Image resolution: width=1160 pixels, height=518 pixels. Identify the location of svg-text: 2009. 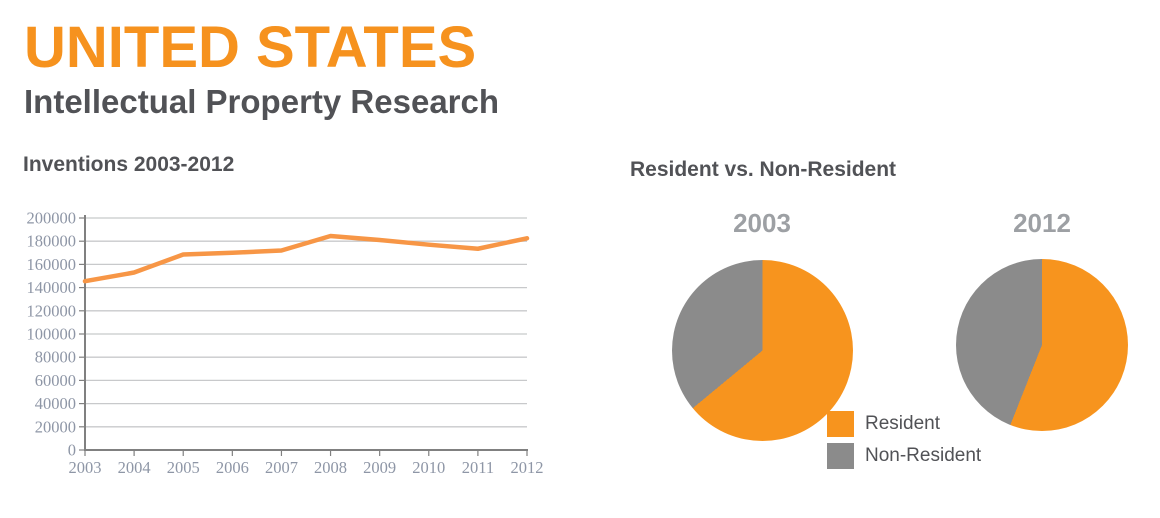
(379, 467).